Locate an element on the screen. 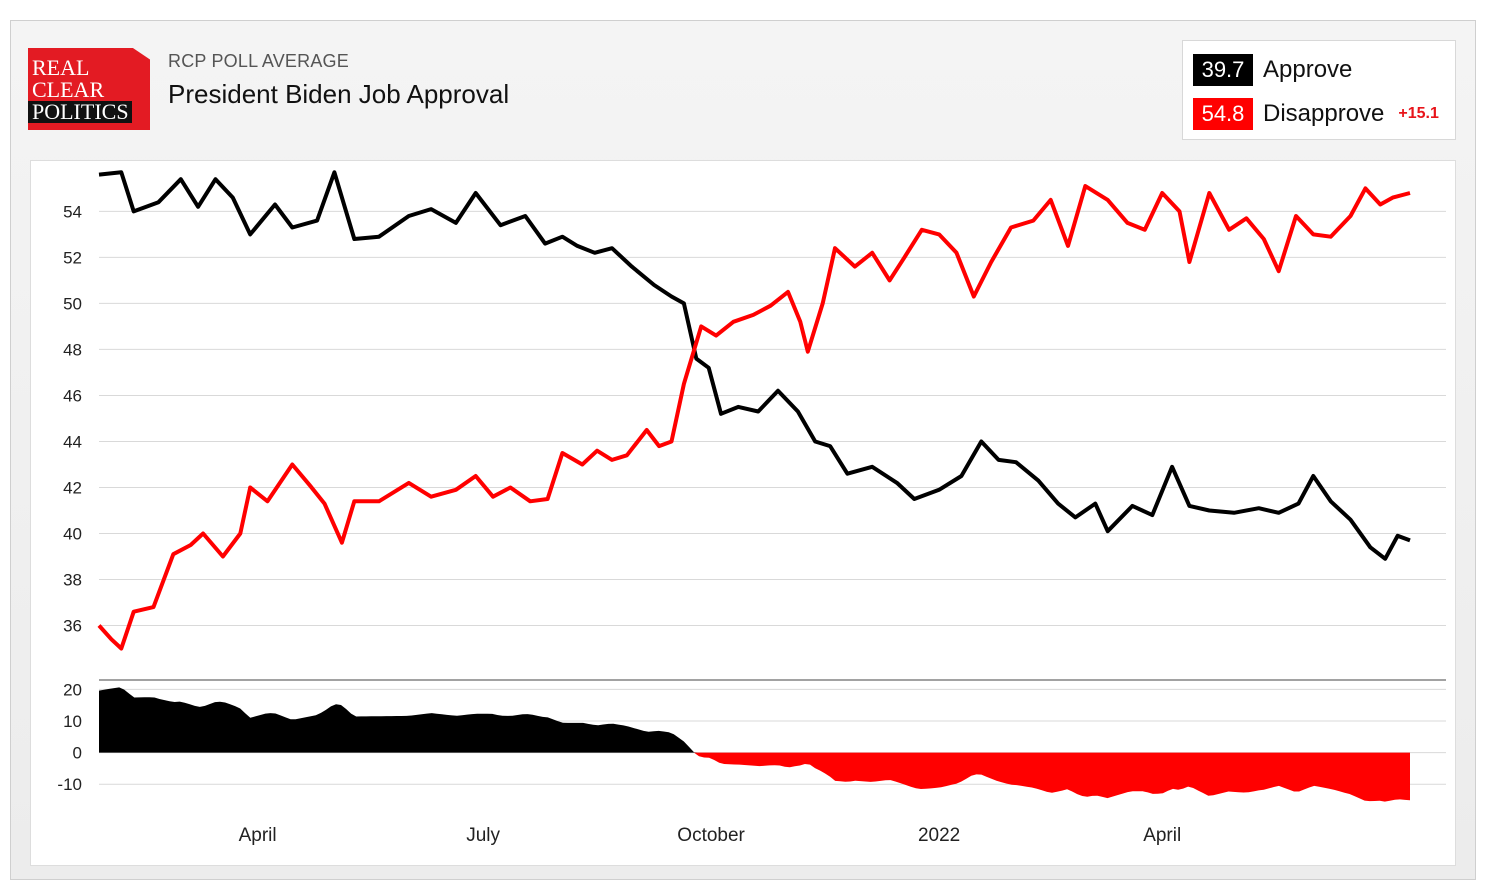  main-y-tick-label: 54 is located at coordinates (72, 211).